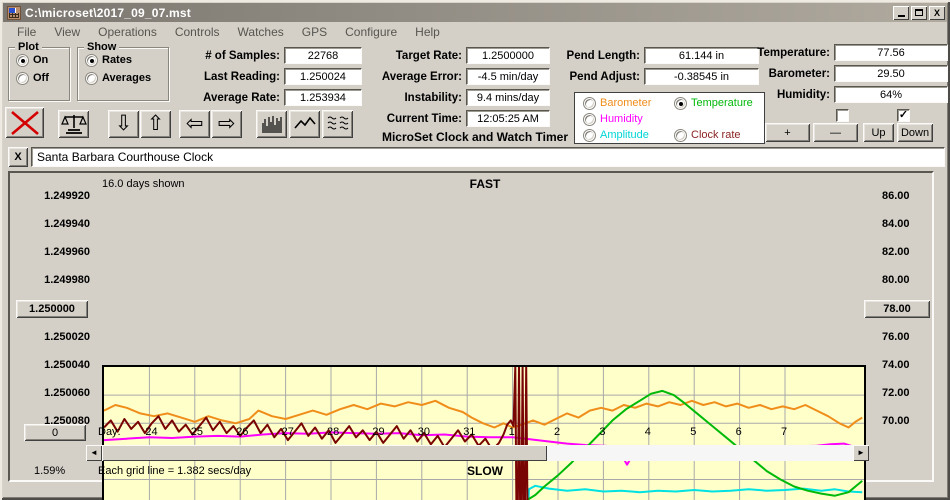 Image resolution: width=950 pixels, height=500 pixels. I want to click on groupbox-title: Show, so click(102, 47).